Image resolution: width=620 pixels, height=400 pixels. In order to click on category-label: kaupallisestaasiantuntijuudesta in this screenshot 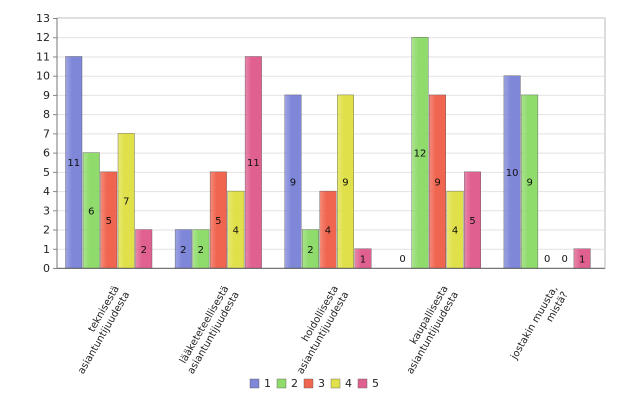, I will do `click(428, 330)`.